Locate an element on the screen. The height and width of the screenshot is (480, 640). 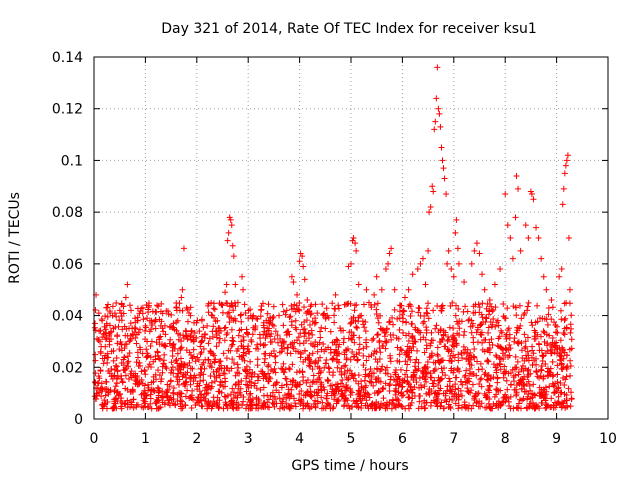
x-tick-label: 1 is located at coordinates (145, 439).